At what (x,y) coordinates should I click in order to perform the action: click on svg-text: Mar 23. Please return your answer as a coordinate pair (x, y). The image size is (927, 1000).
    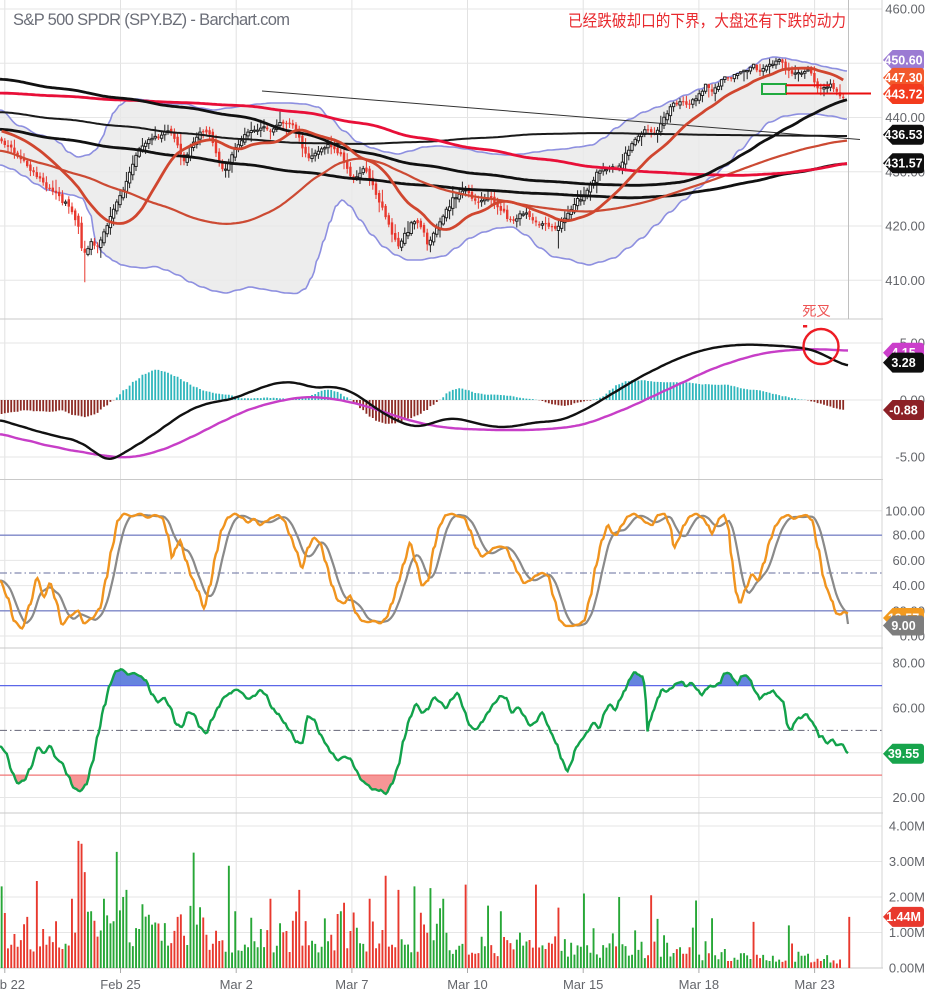
    Looking at the image, I should click on (814, 984).